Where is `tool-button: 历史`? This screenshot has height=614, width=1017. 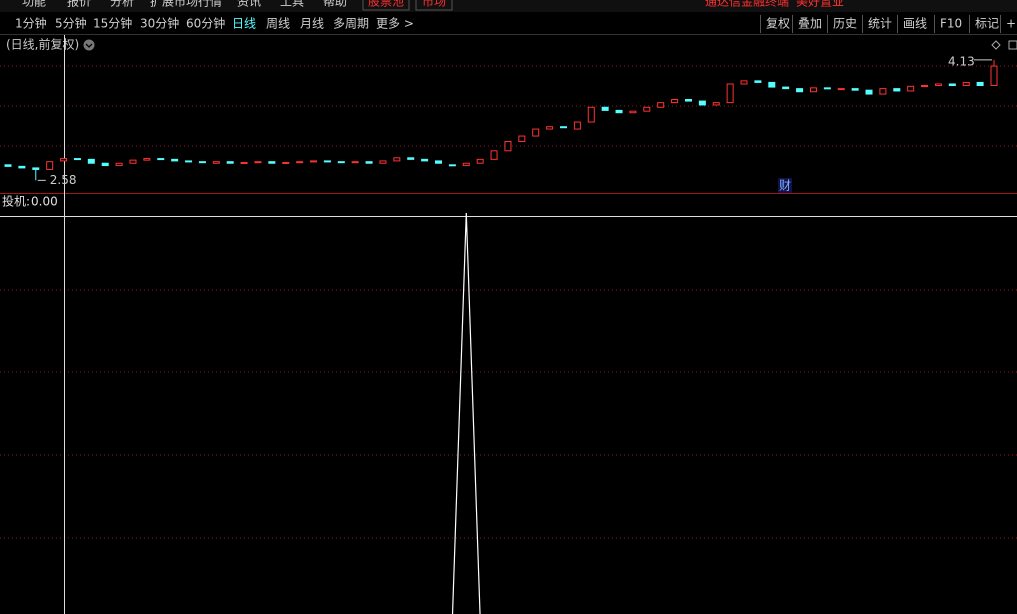
tool-button: 历史 is located at coordinates (845, 24).